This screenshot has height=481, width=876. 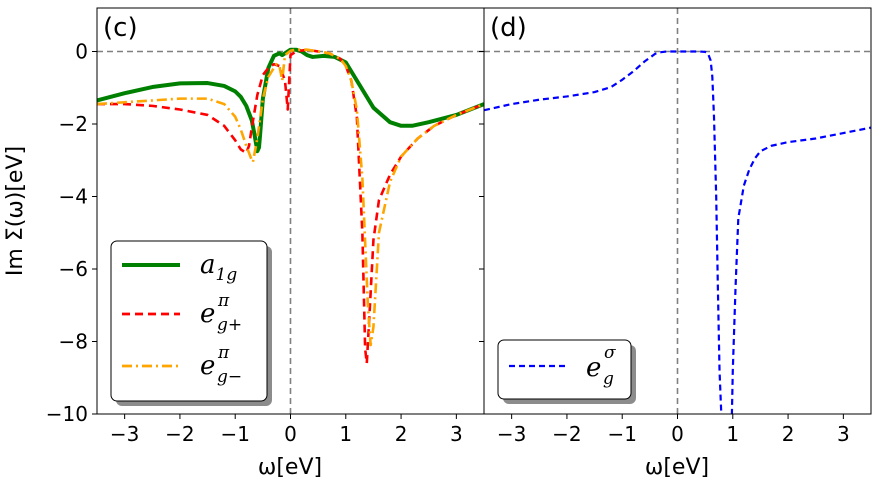 What do you see at coordinates (120, 28) in the screenshot?
I see `panel-c-label: (c)` at bounding box center [120, 28].